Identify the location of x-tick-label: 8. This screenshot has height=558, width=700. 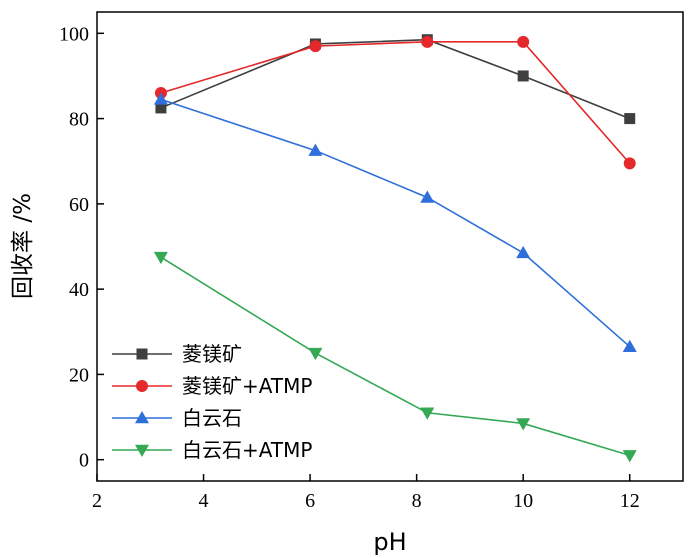
(417, 501).